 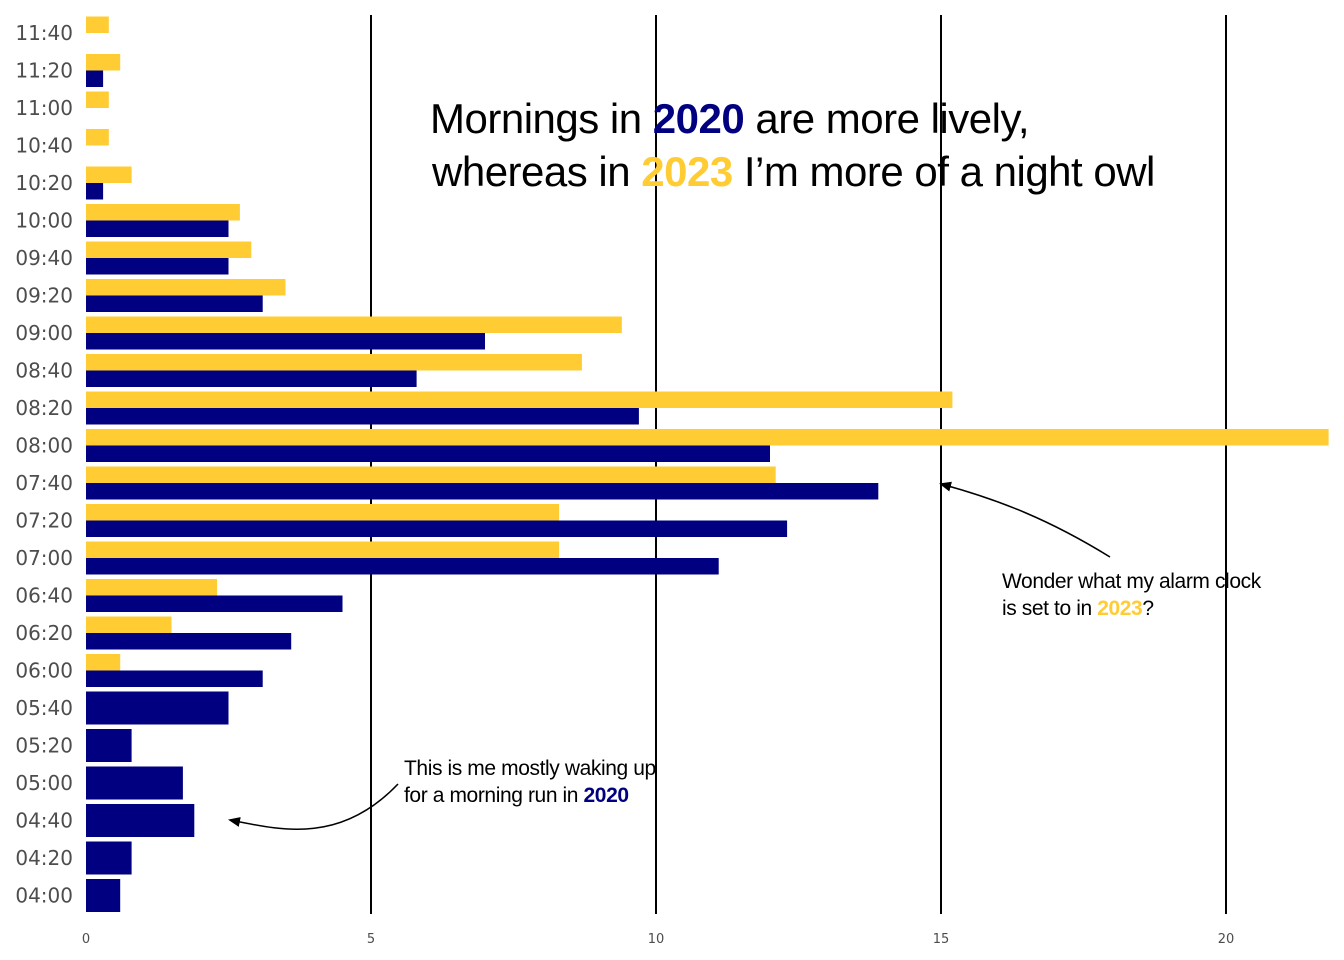 I want to click on bar-2023-08:40, so click(x=334, y=362).